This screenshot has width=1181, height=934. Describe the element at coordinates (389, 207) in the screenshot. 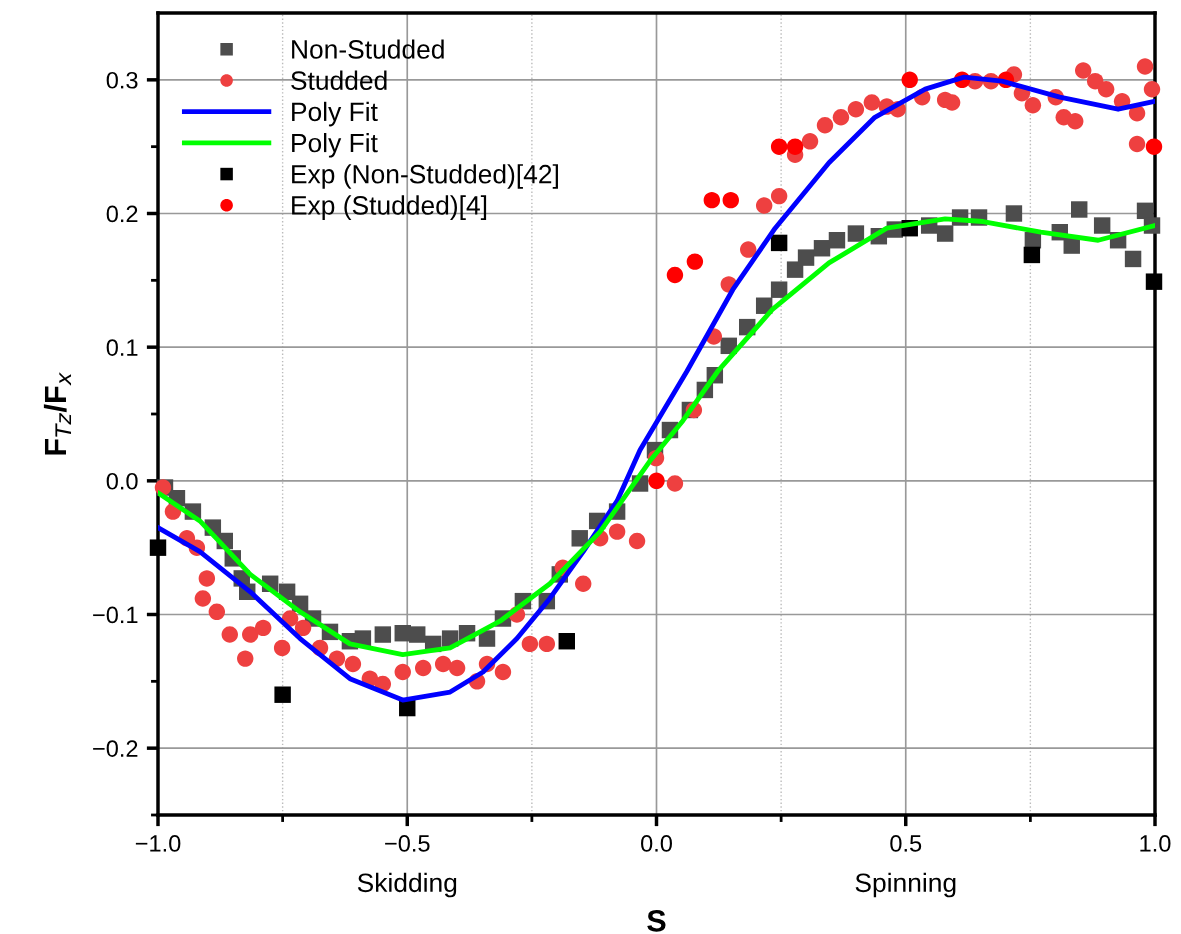

I see `legend-label: Exp (Studded)[4]` at that location.